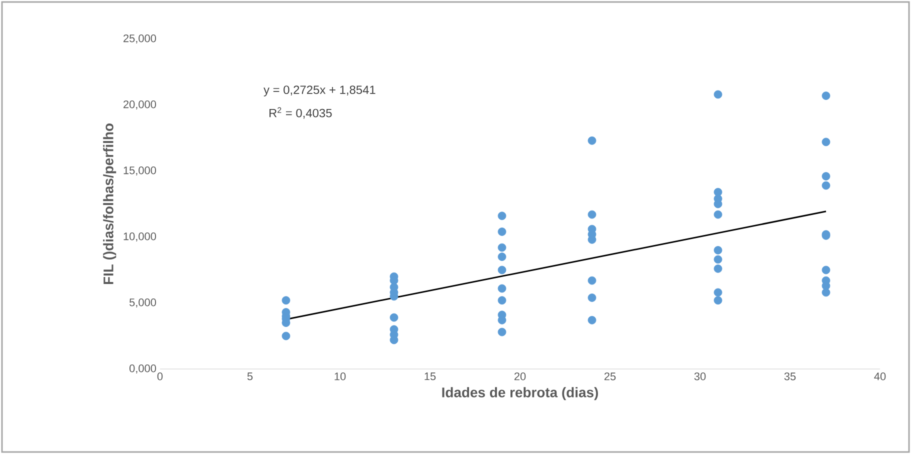 The image size is (911, 454). Describe the element at coordinates (700, 376) in the screenshot. I see `x-tick-label: 30` at that location.